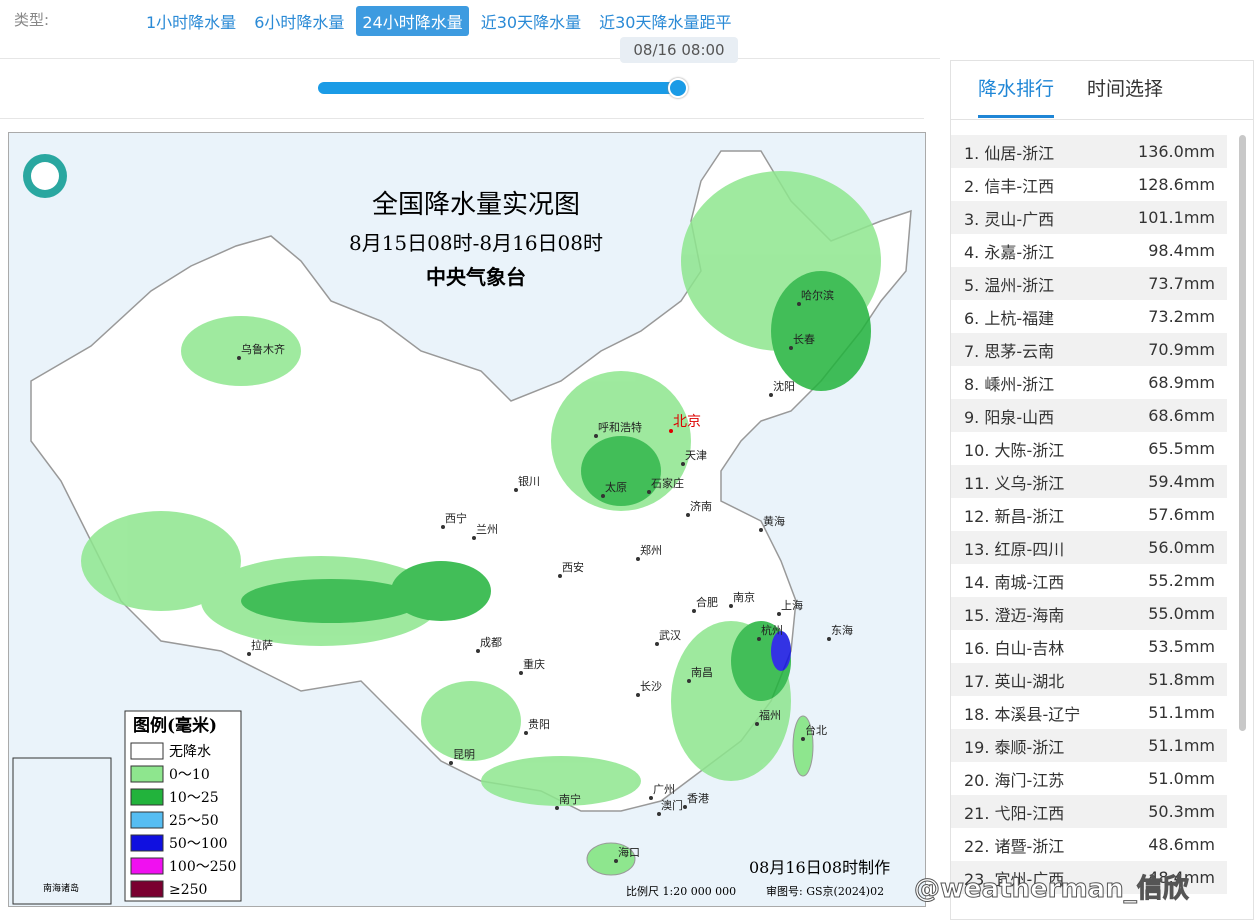 This screenshot has height=920, width=1260. Describe the element at coordinates (1089, 151) in the screenshot. I see `ranking-row: 1. 仙居-浙江 136.0mm` at that location.